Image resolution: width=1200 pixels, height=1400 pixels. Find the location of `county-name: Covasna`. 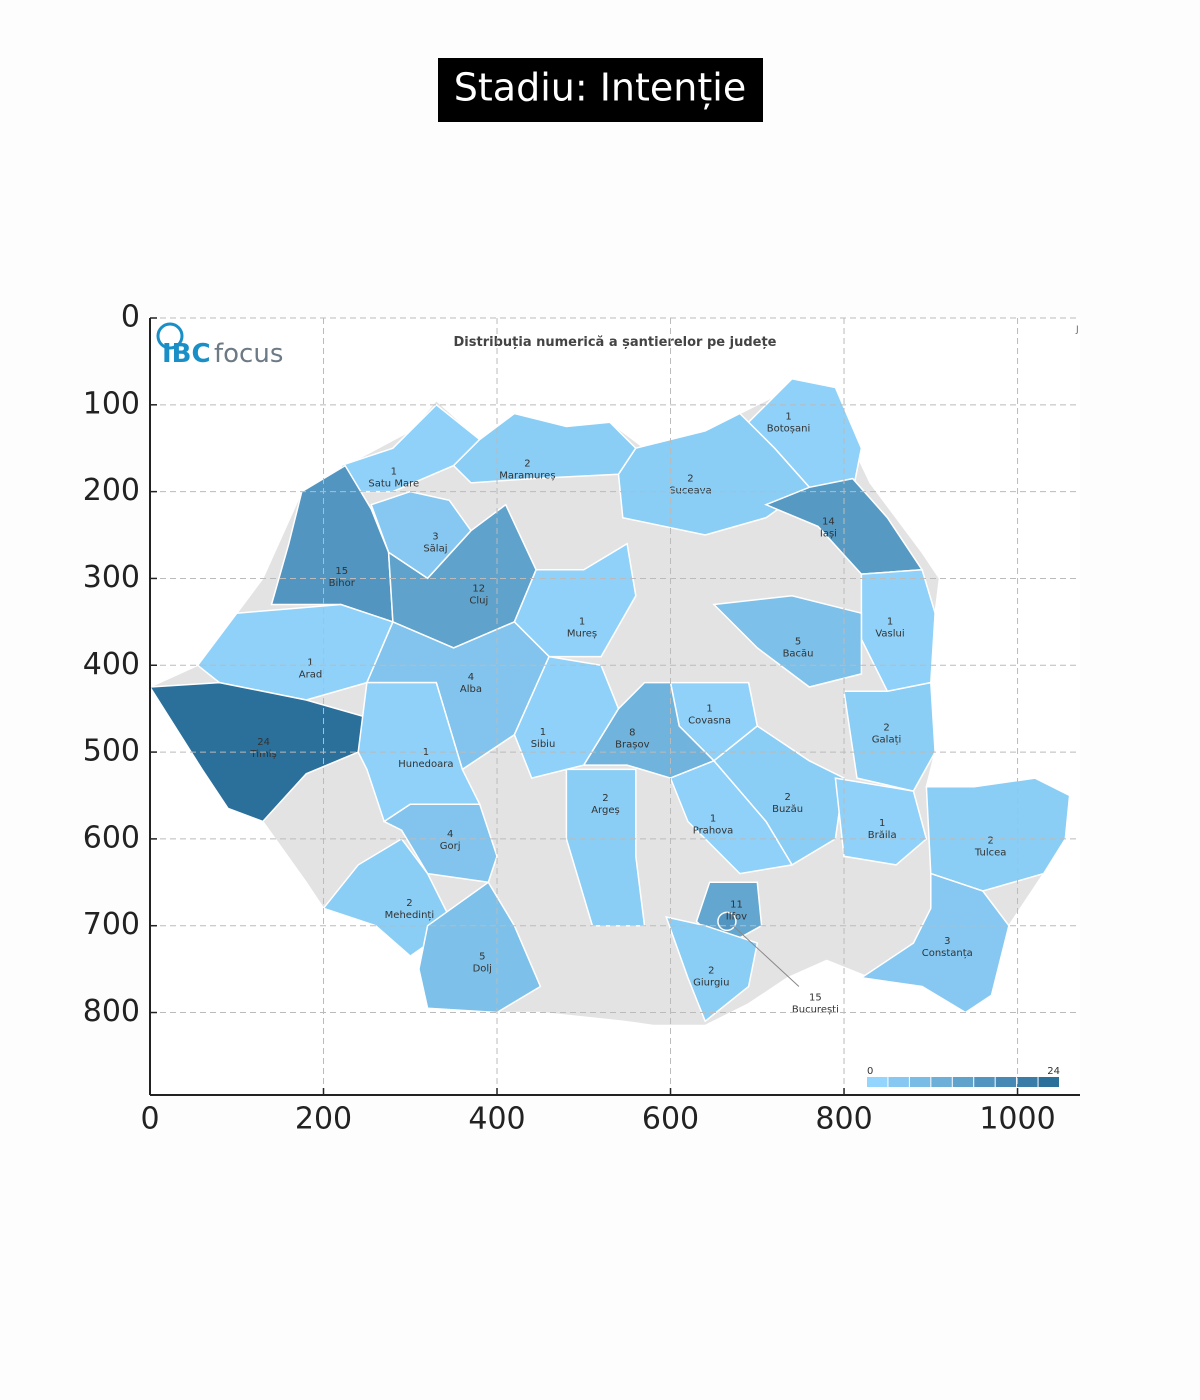

county-name: Covasna is located at coordinates (709, 720).